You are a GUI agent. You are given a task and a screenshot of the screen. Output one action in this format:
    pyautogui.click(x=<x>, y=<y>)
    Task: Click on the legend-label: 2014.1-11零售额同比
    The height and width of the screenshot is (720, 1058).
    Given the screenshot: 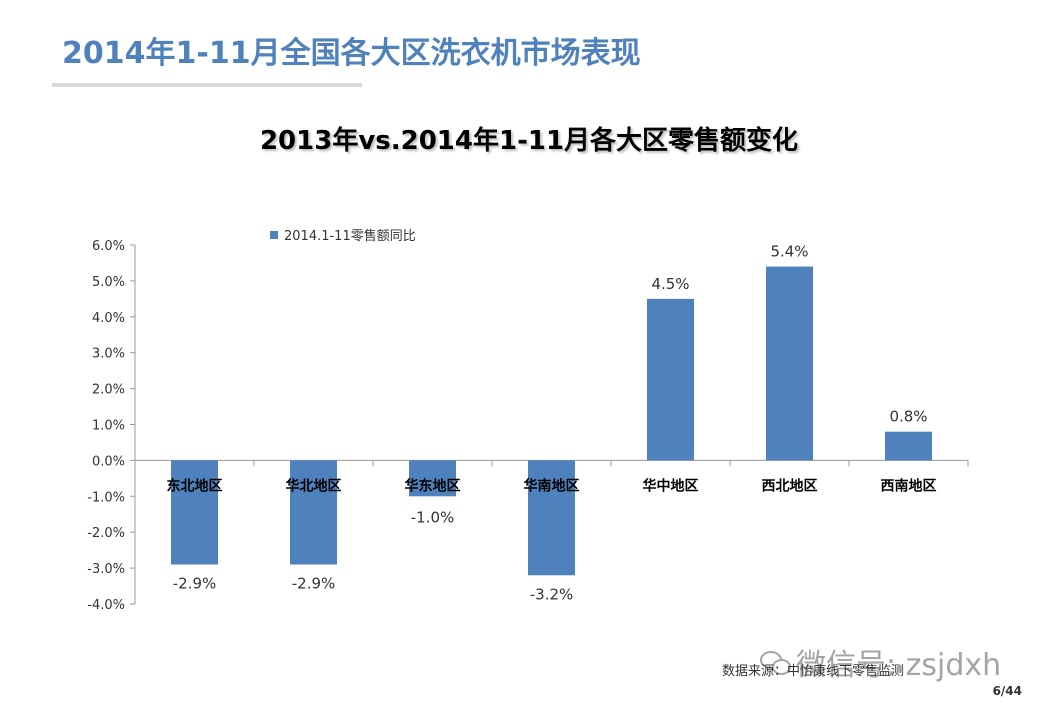 What is the action you would take?
    pyautogui.click(x=350, y=236)
    